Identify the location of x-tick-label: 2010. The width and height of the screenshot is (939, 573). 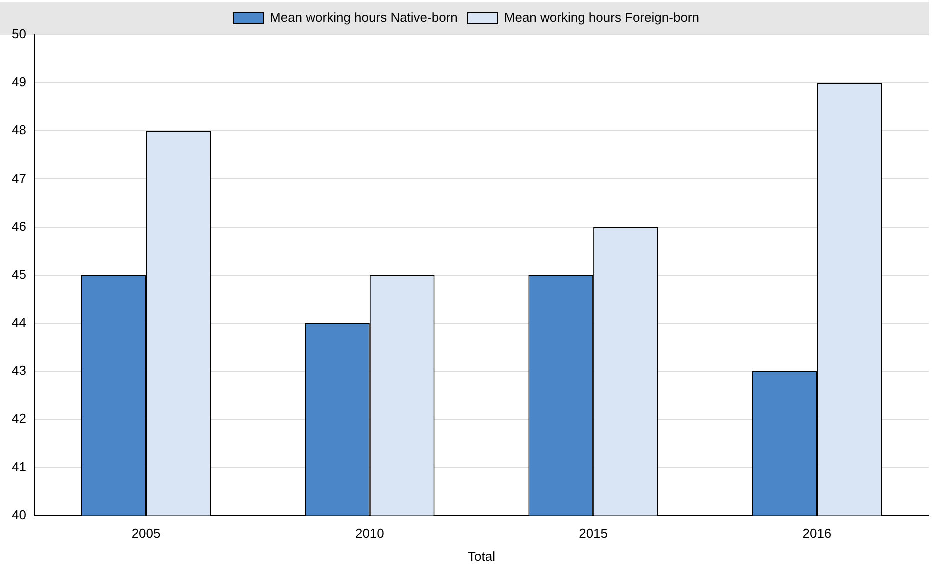
(369, 534).